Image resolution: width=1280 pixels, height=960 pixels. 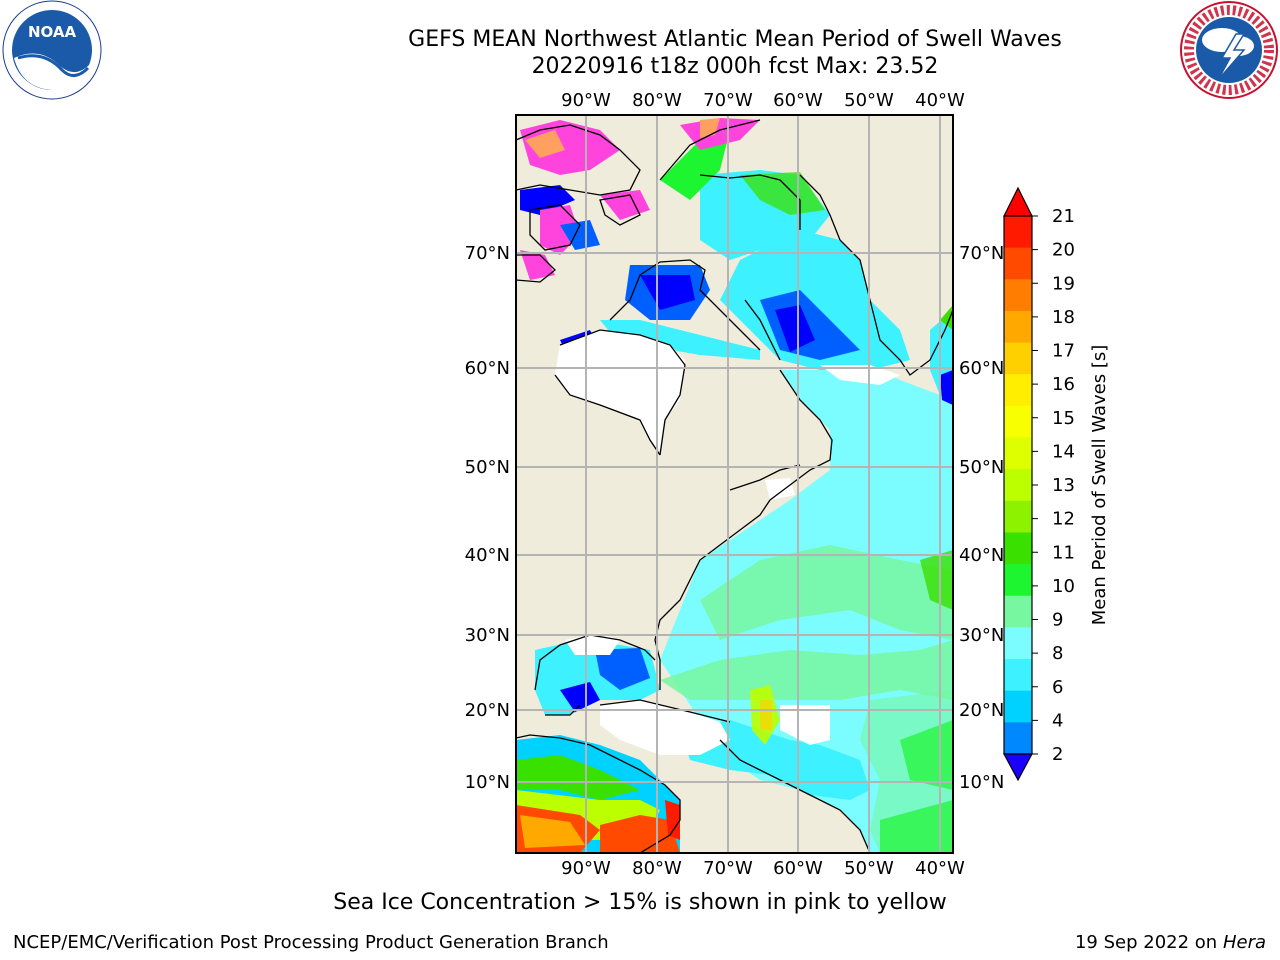 I want to click on colorbar-tick-label: 15, so click(x=1063, y=418).